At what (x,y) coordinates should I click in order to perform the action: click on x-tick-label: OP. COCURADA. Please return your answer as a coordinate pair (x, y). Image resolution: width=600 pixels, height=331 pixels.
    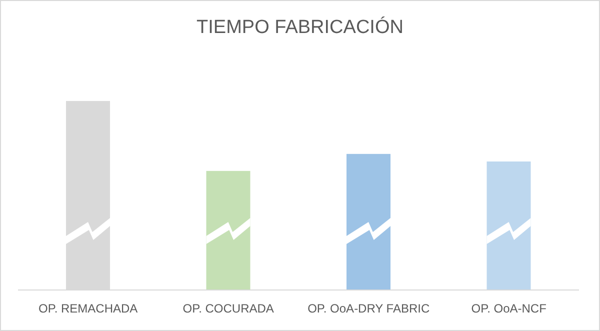
    Looking at the image, I should click on (228, 309).